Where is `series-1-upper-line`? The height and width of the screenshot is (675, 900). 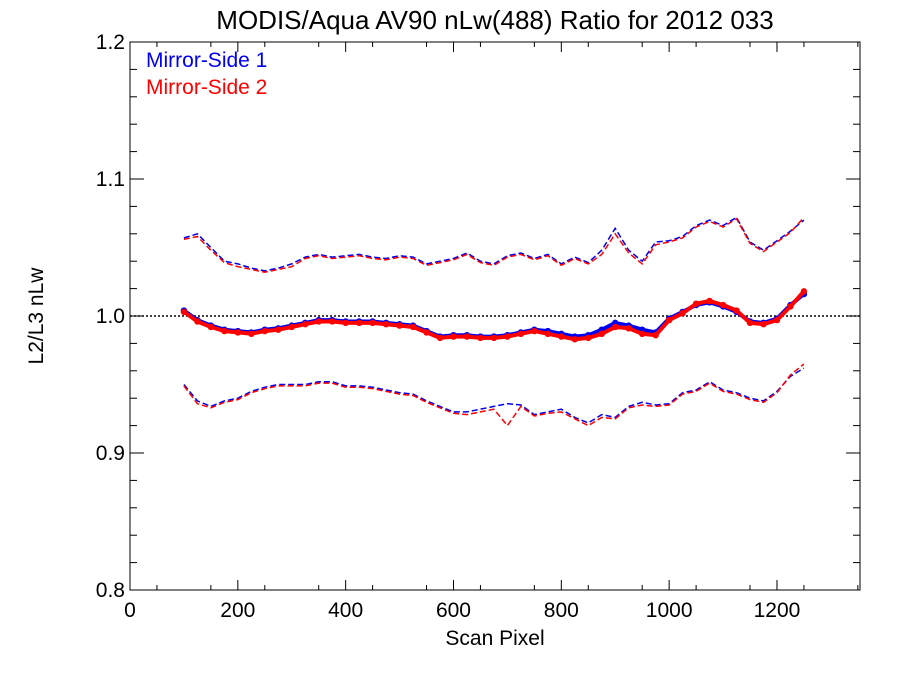
series-1-upper-line is located at coordinates (494, 244).